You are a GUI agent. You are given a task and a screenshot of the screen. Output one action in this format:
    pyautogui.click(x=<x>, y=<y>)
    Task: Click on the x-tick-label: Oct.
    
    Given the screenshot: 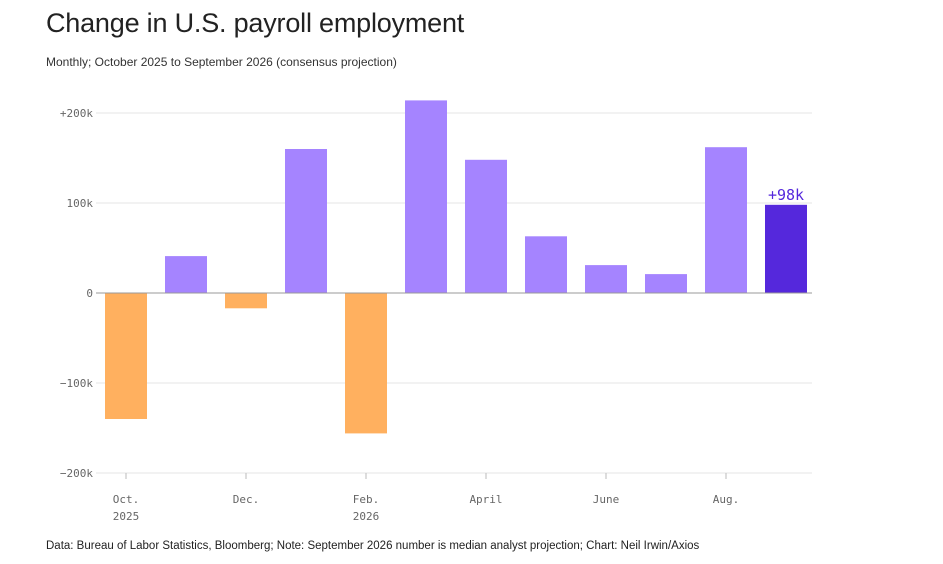 What is the action you would take?
    pyautogui.click(x=126, y=499)
    